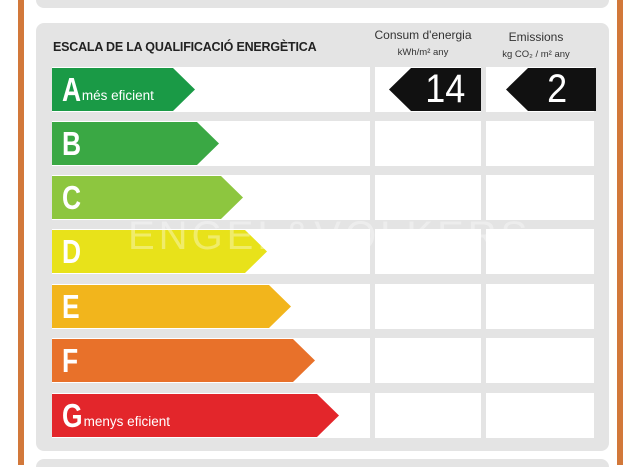  Describe the element at coordinates (428, 197) in the screenshot. I see `energy-cell-c` at that location.